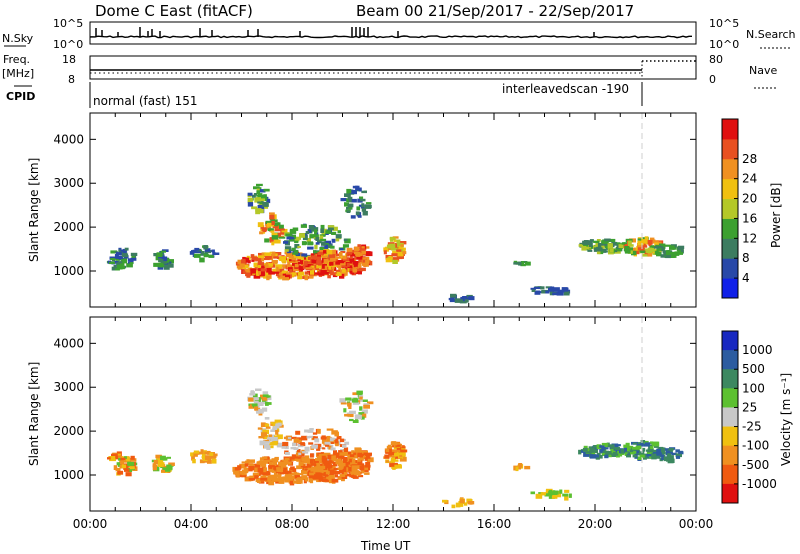 The height and width of the screenshot is (554, 800). What do you see at coordinates (191, 524) in the screenshot?
I see `xtick-label: 04:00` at bounding box center [191, 524].